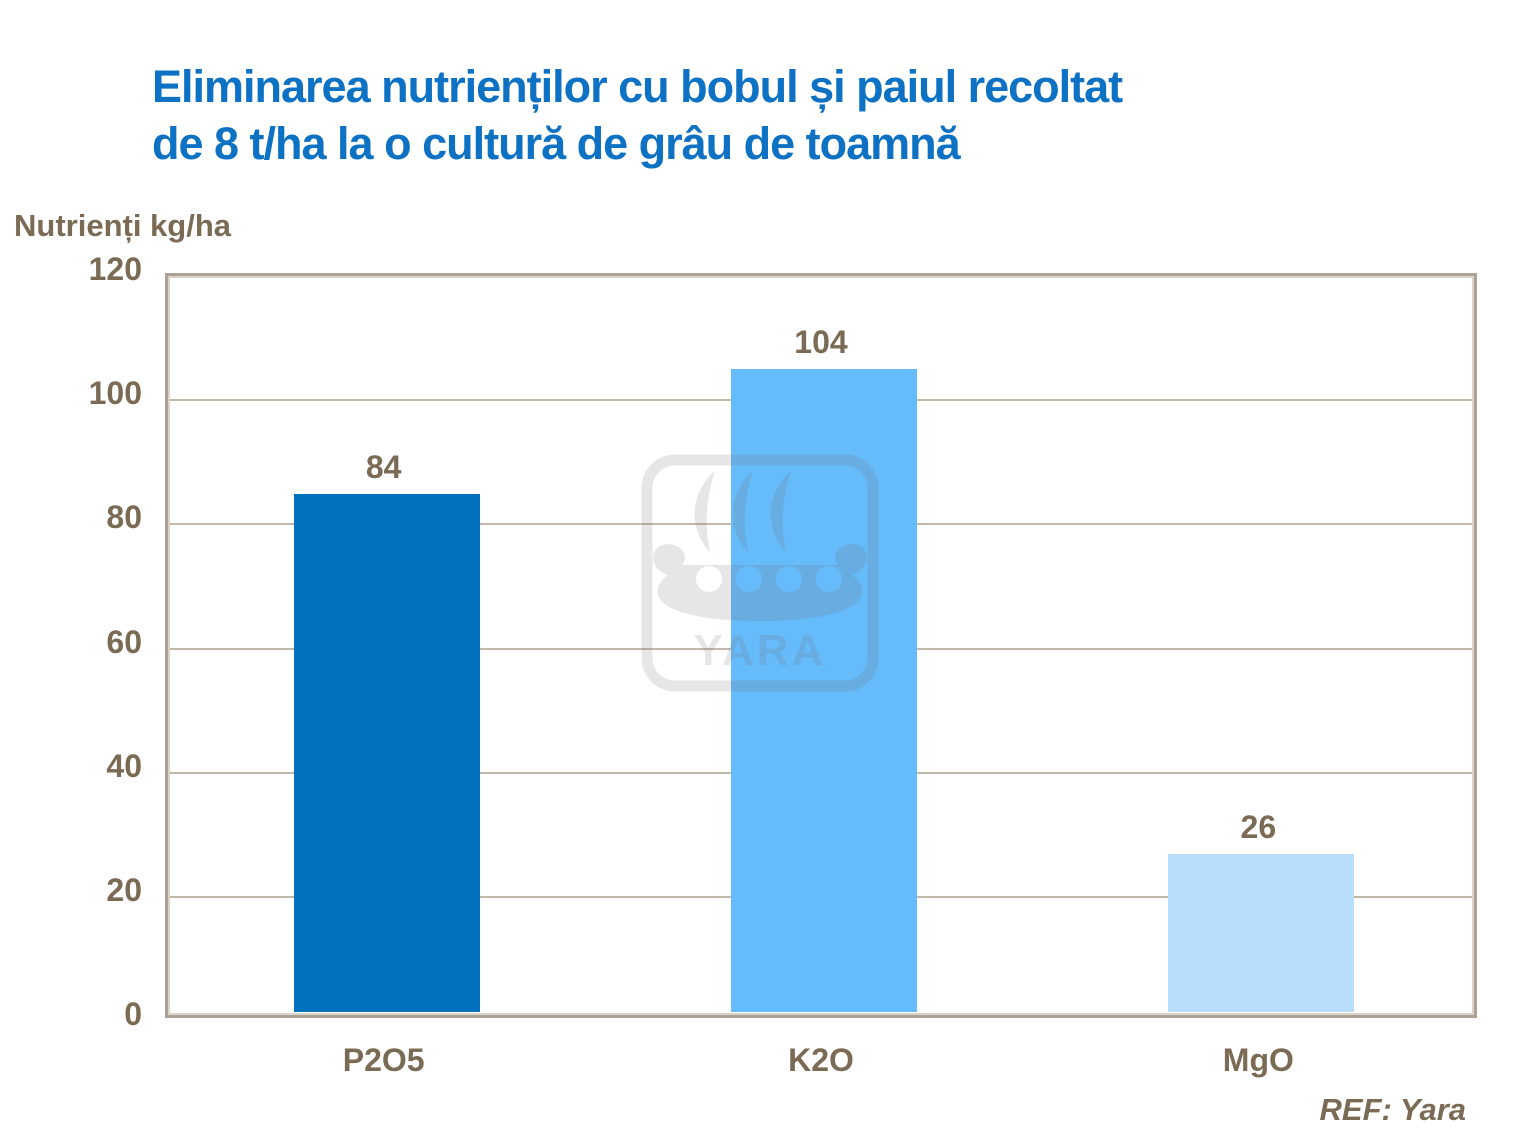 The height and width of the screenshot is (1141, 1516). I want to click on watermark-wordmark: YARA, so click(760, 650).